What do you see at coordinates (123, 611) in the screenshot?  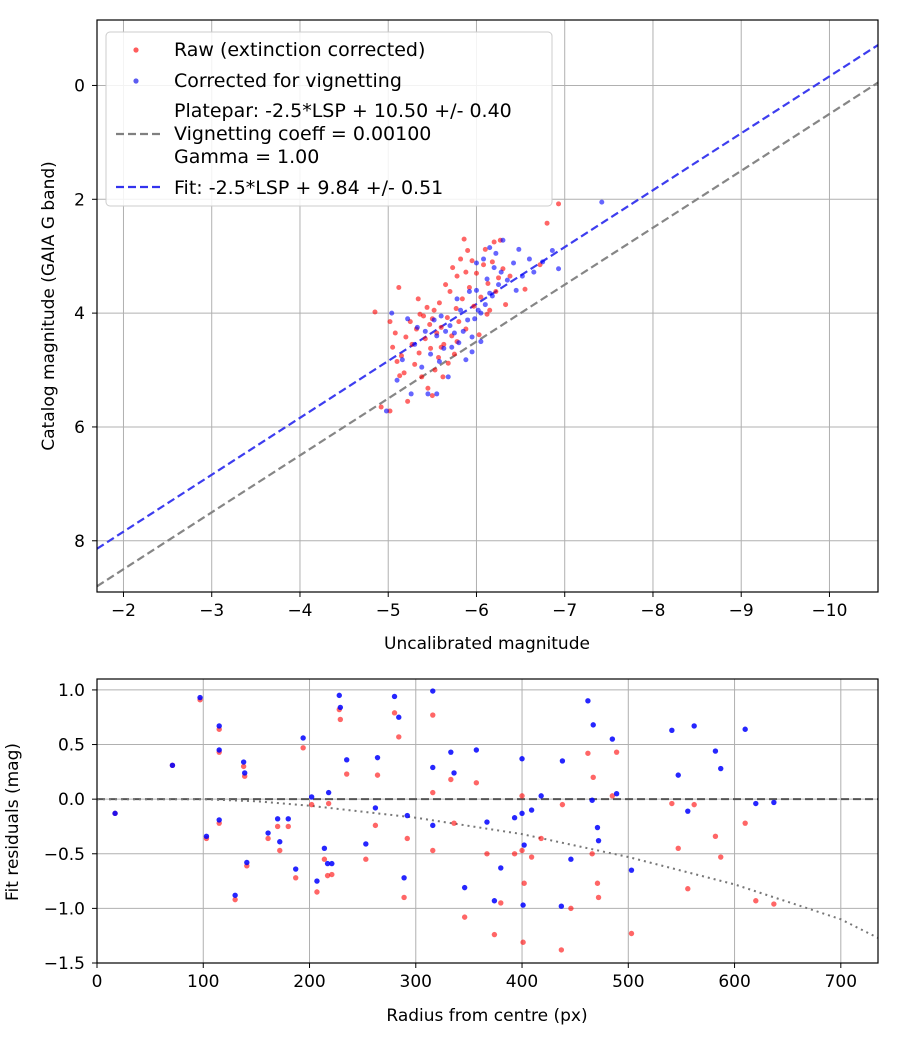 I see `top-x-tick-label: −2` at bounding box center [123, 611].